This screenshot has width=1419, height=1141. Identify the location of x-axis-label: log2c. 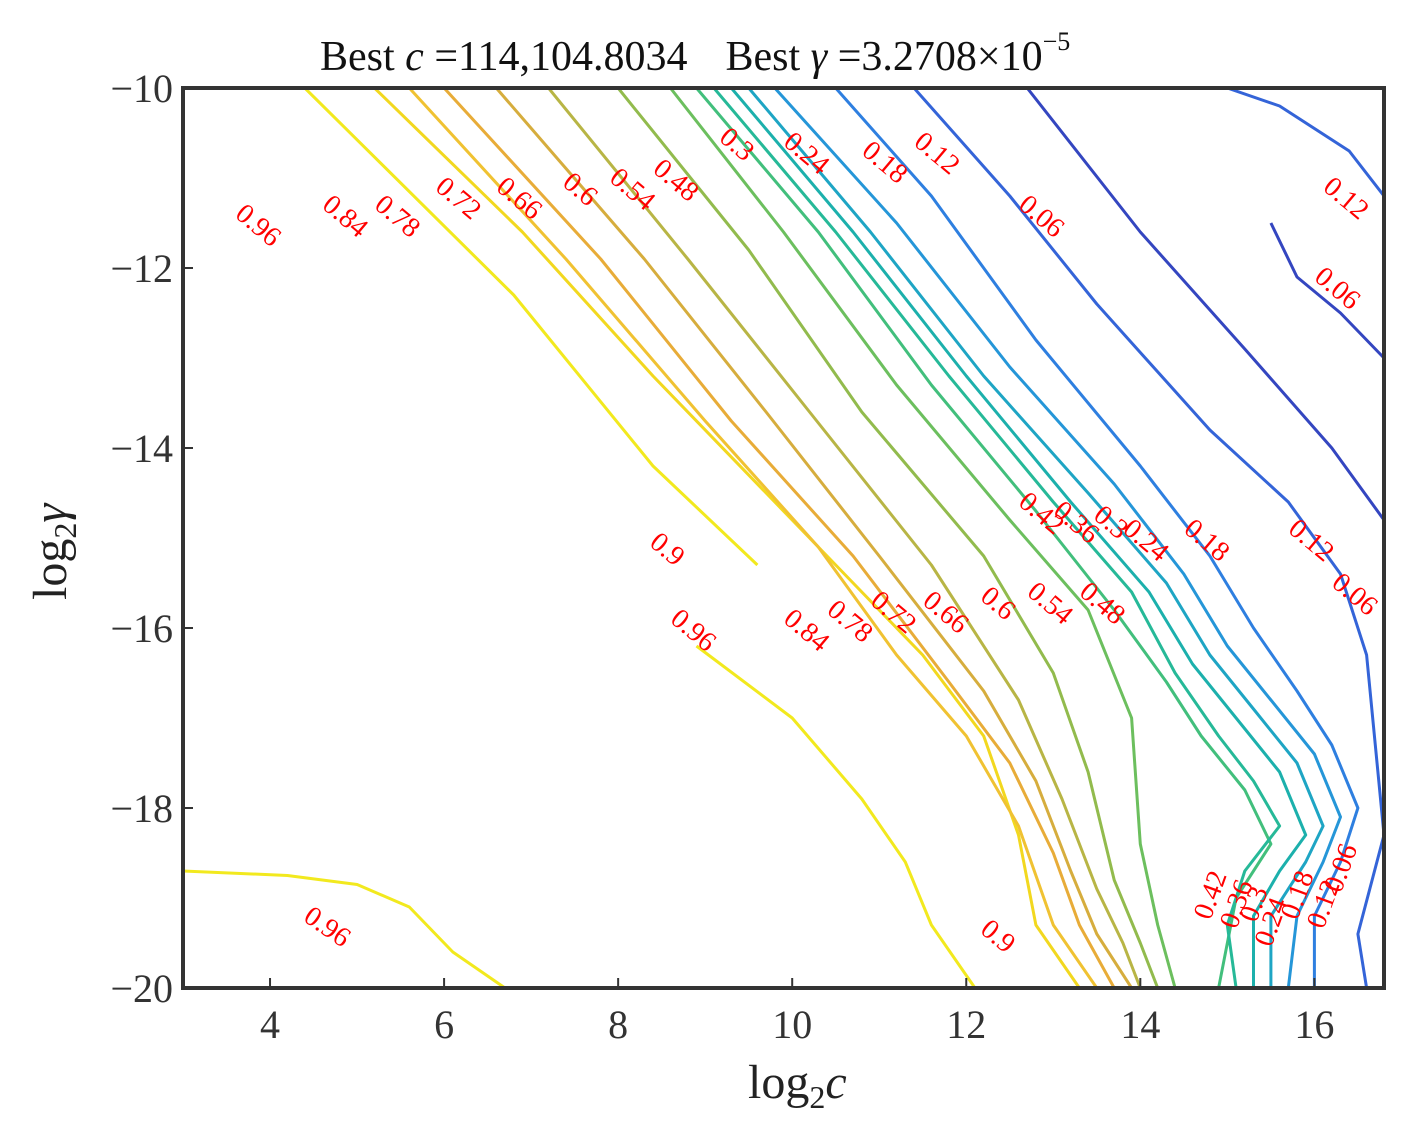
(797, 1085).